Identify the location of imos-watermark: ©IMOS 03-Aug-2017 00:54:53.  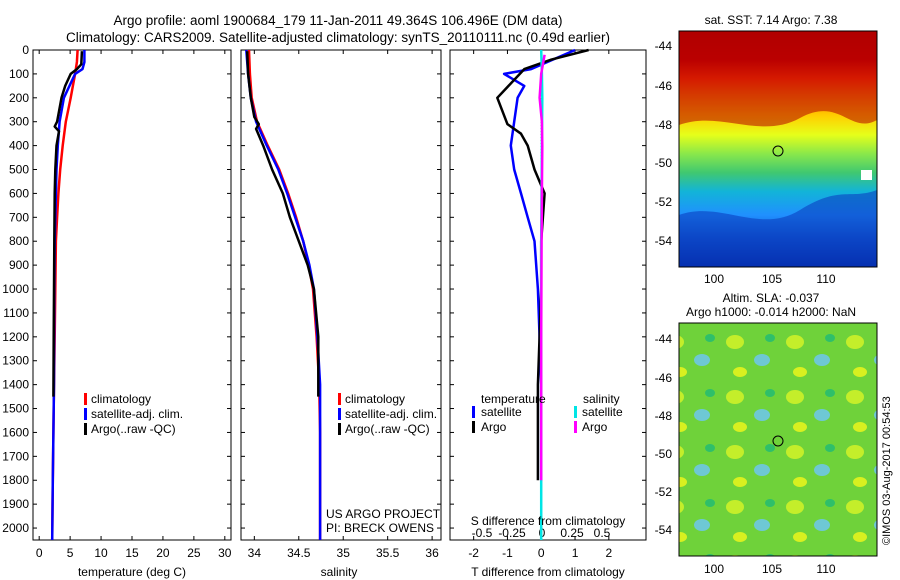
(887, 470).